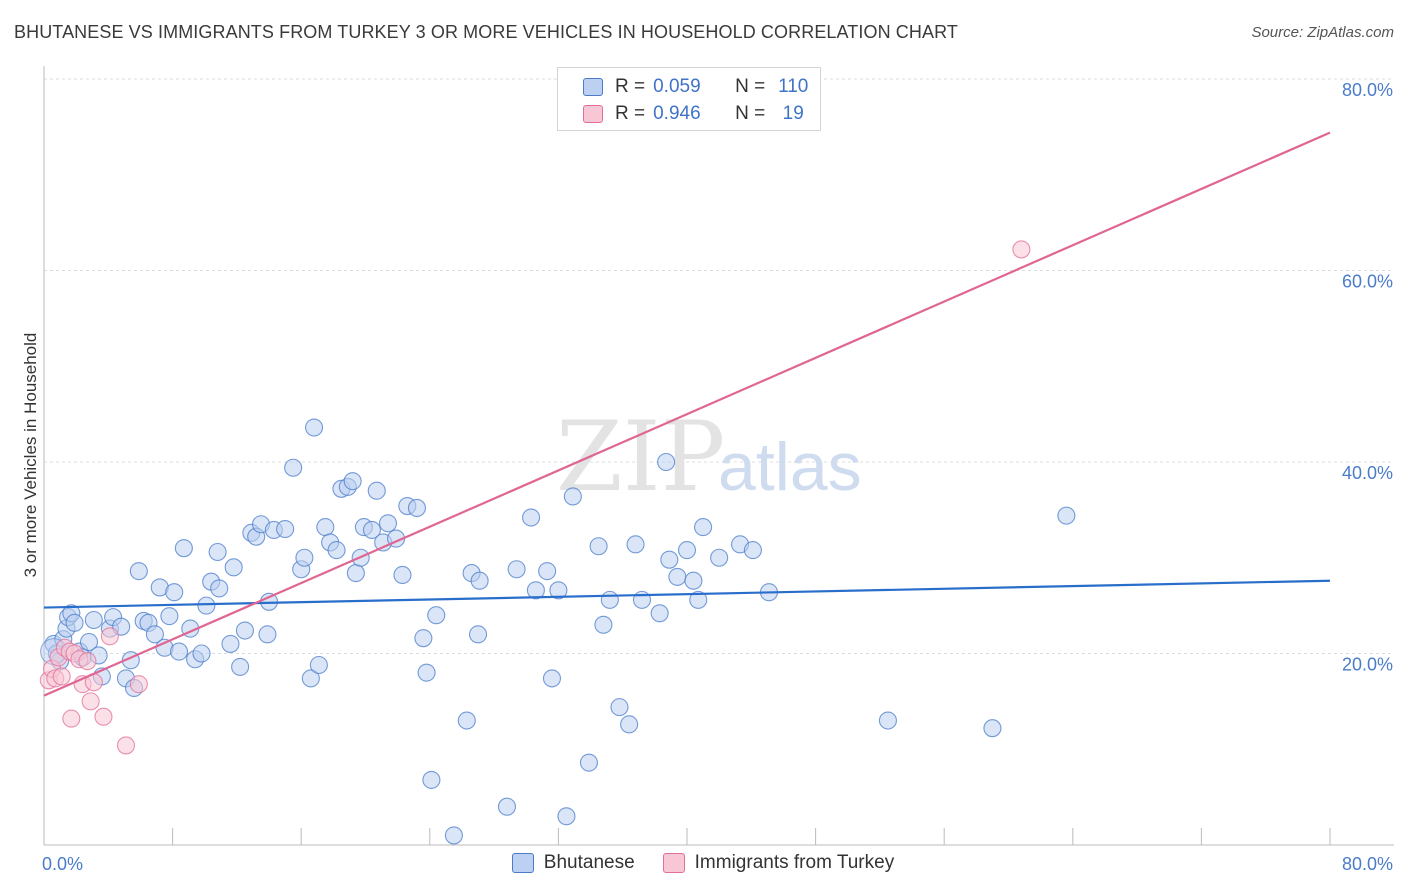 The height and width of the screenshot is (892, 1406). I want to click on bhutanese-swatch, so click(593, 87).